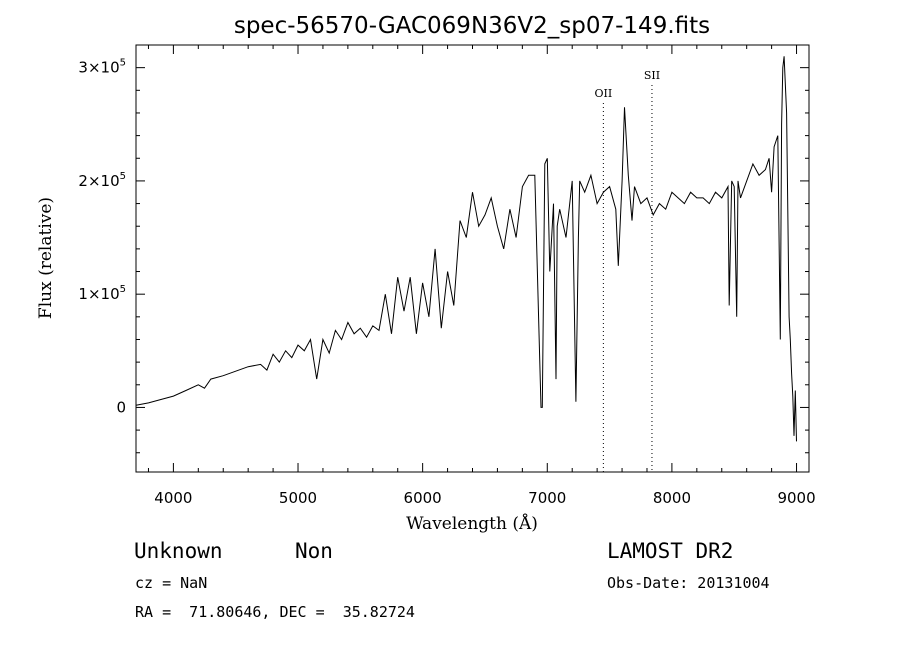  I want to click on observation-date: Obs-Date: 20131004, so click(688, 583).